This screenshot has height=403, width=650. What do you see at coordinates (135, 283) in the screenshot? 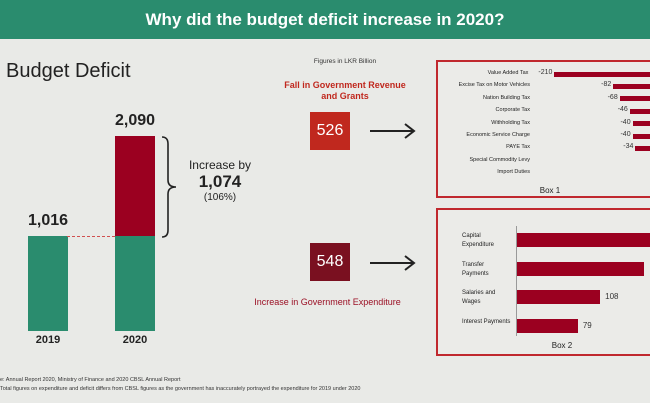
I see `bar-2020-base` at bounding box center [135, 283].